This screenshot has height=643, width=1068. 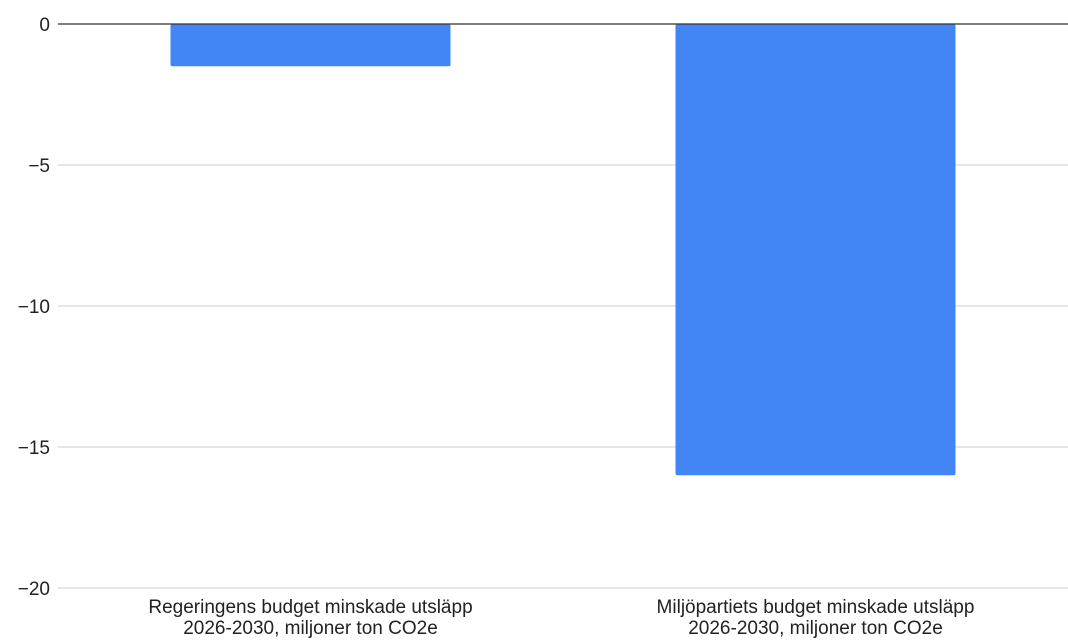 What do you see at coordinates (39, 166) in the screenshot?
I see `y-tick-label: −5` at bounding box center [39, 166].